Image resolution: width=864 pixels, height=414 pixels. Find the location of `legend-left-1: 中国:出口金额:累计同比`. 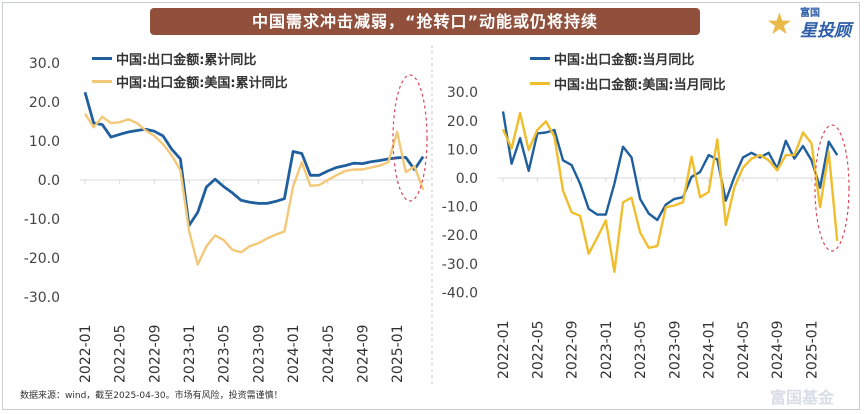

legend-left-1: 中国:出口金额:累计同比 is located at coordinates (174, 58).